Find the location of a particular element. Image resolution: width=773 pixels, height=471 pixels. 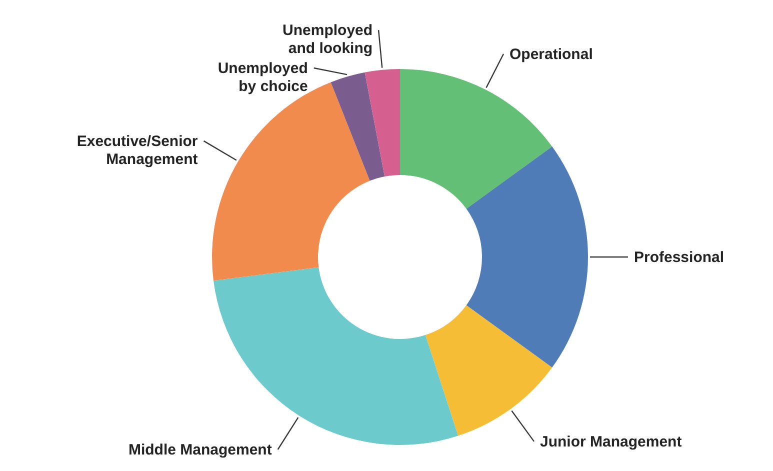

slice-label: Junior Management is located at coordinates (611, 441).